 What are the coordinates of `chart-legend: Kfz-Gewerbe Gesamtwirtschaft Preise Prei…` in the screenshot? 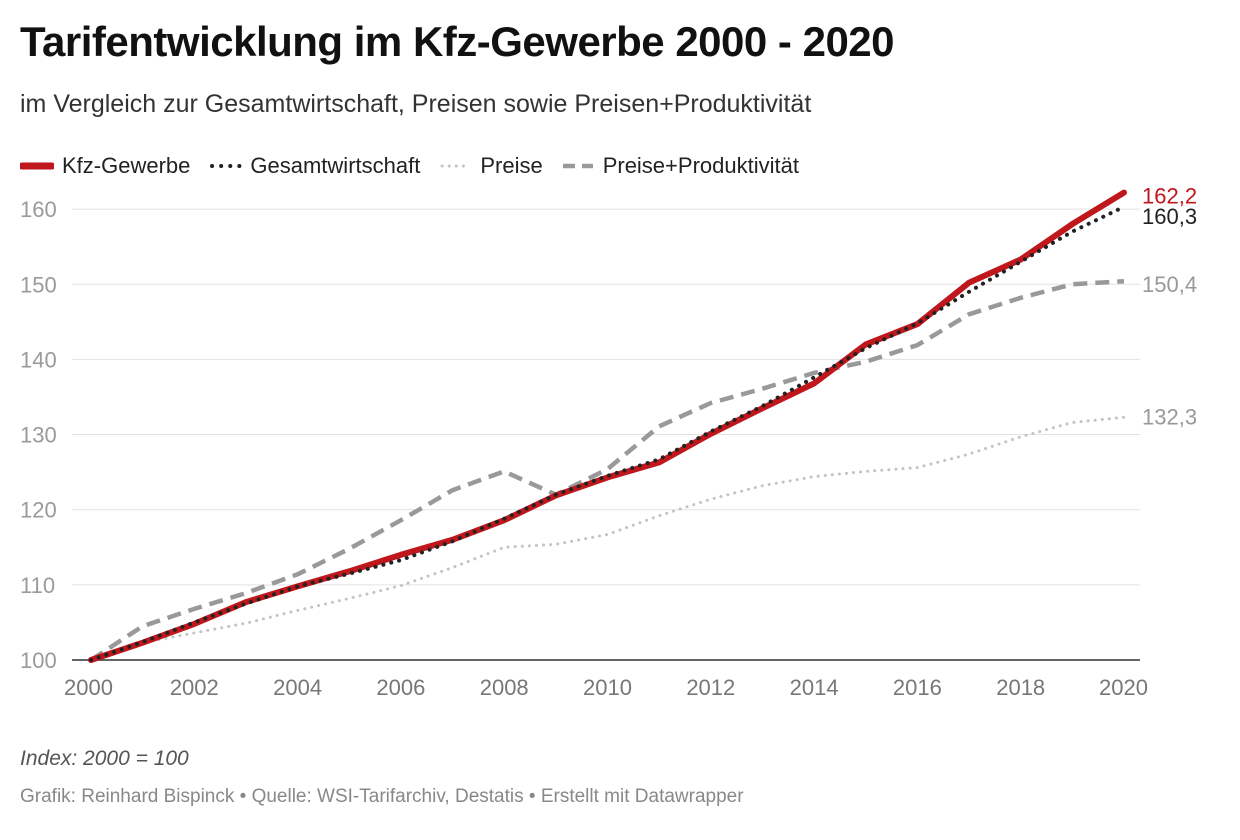 It's located at (418, 166).